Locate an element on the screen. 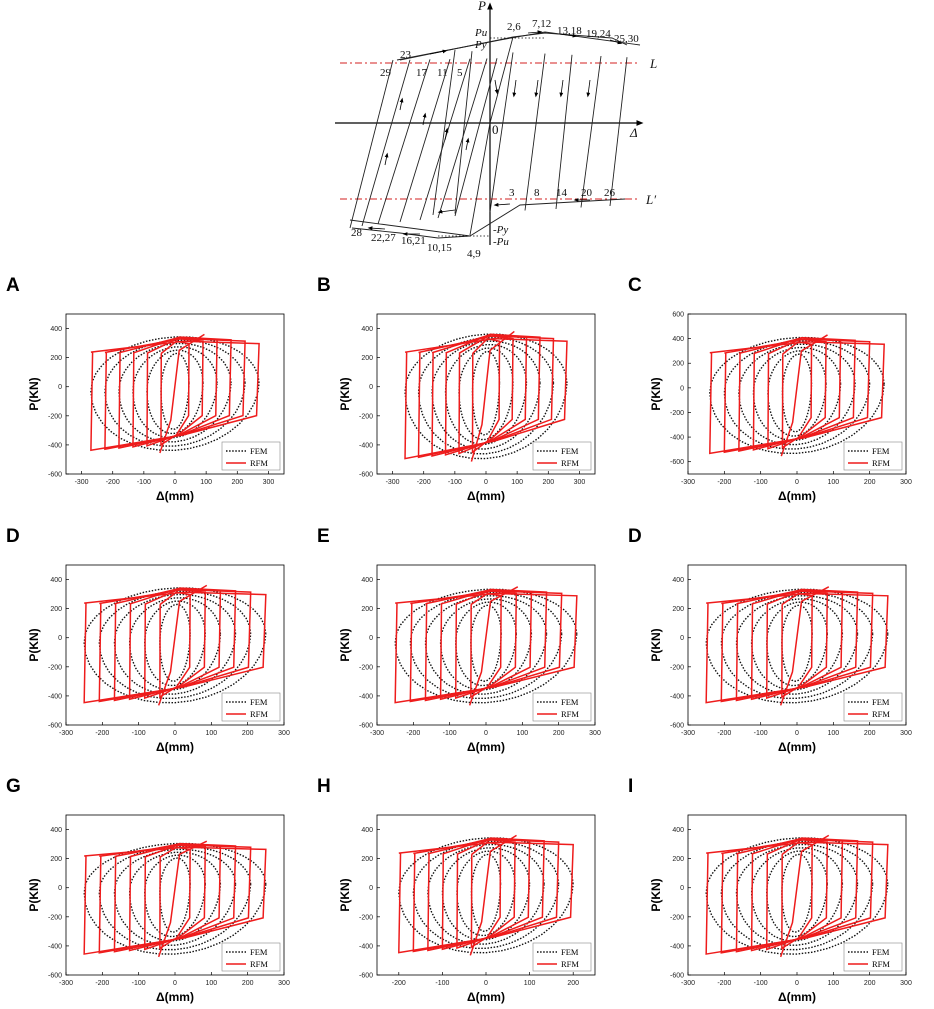 The height and width of the screenshot is (1009, 934). point-label: 3 is located at coordinates (512, 193).